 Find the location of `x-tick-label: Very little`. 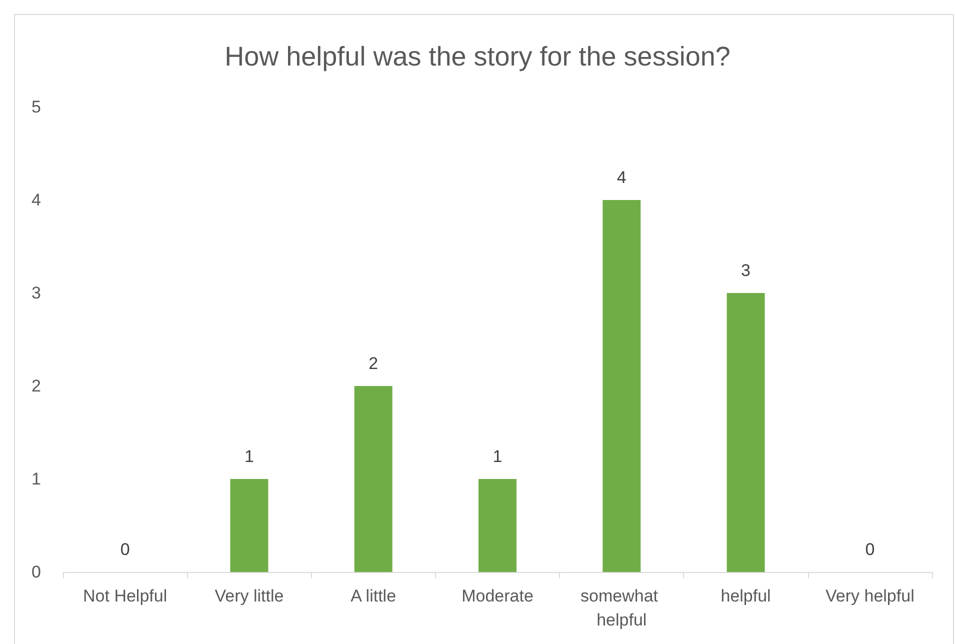

x-tick-label: Very little is located at coordinates (249, 596).